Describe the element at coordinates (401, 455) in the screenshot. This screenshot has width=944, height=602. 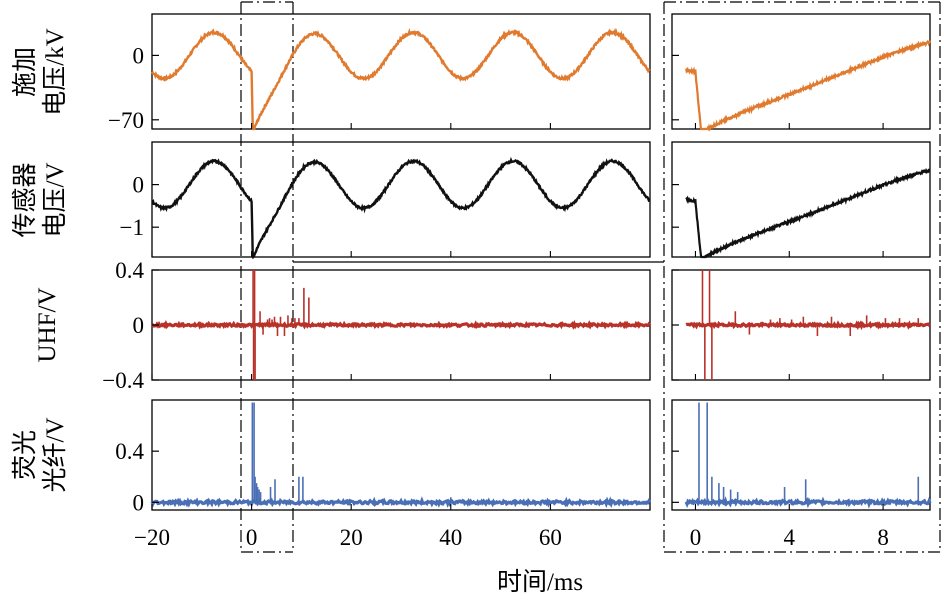
I see `frame-fluo-left` at that location.